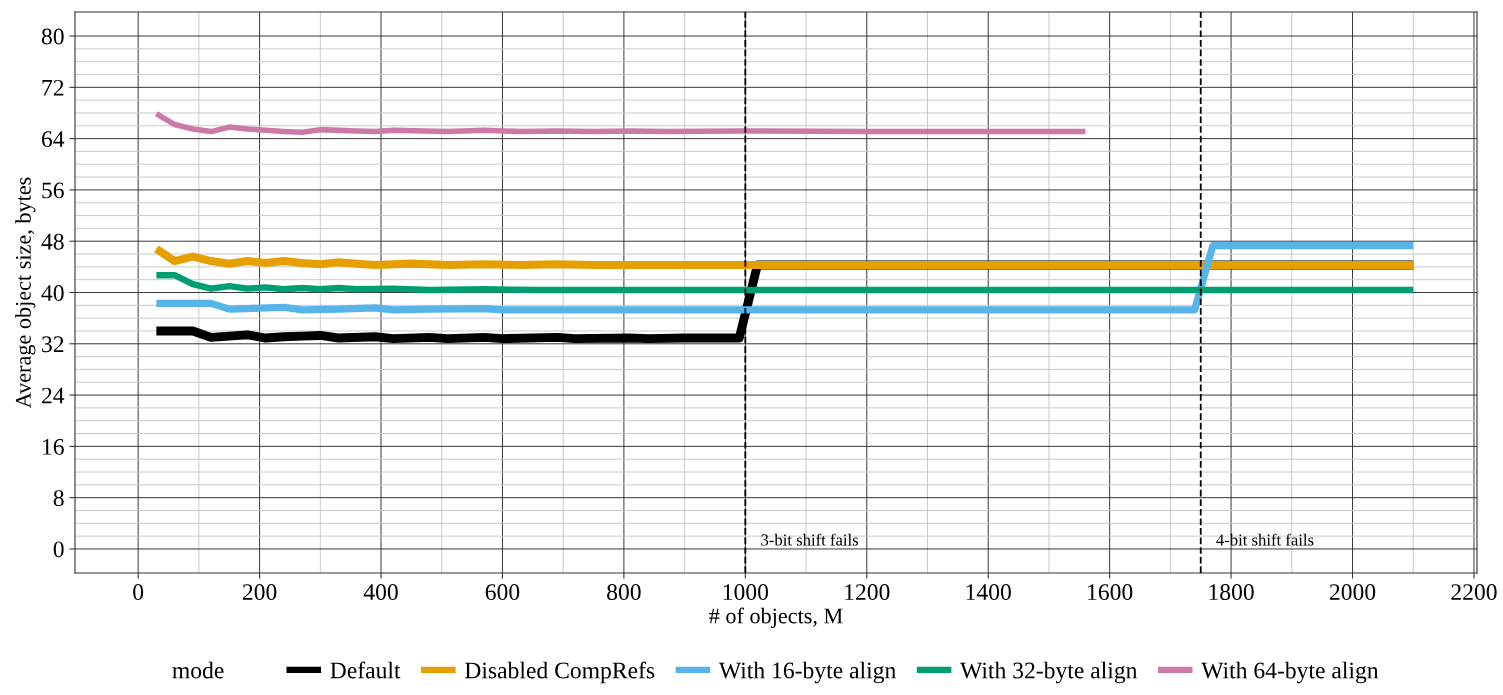 The image size is (1503, 695). Describe the element at coordinates (52, 292) in the screenshot. I see `y-tick-label: 40` at that location.